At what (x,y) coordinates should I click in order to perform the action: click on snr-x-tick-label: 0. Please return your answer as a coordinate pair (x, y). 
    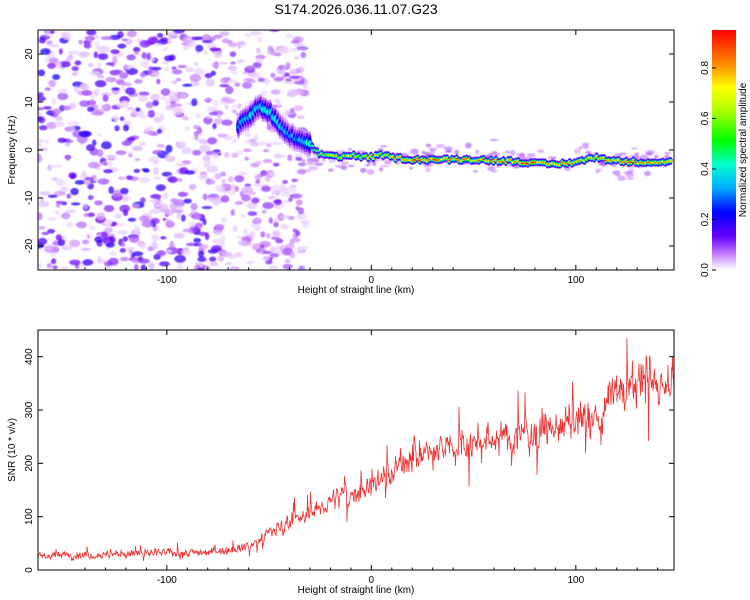
    Looking at the image, I should click on (372, 580).